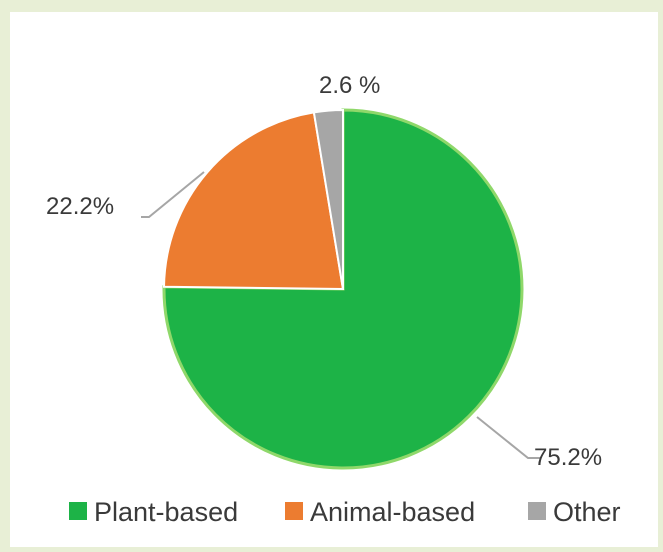 Image resolution: width=663 pixels, height=552 pixels. Describe the element at coordinates (173, 194) in the screenshot. I see `leader-line-animal-based` at that location.